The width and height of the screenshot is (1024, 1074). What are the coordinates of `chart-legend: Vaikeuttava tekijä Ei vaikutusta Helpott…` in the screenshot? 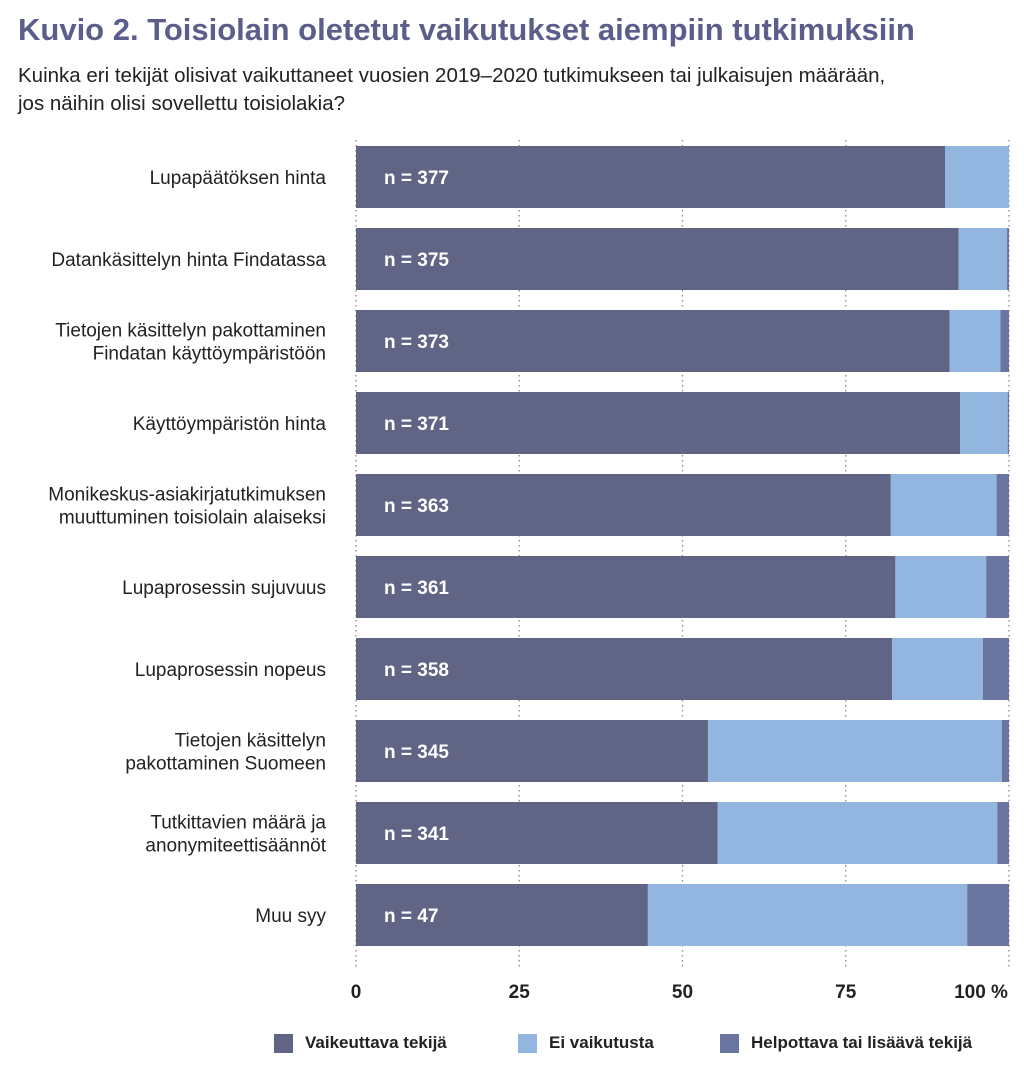 It's located at (512, 1048).